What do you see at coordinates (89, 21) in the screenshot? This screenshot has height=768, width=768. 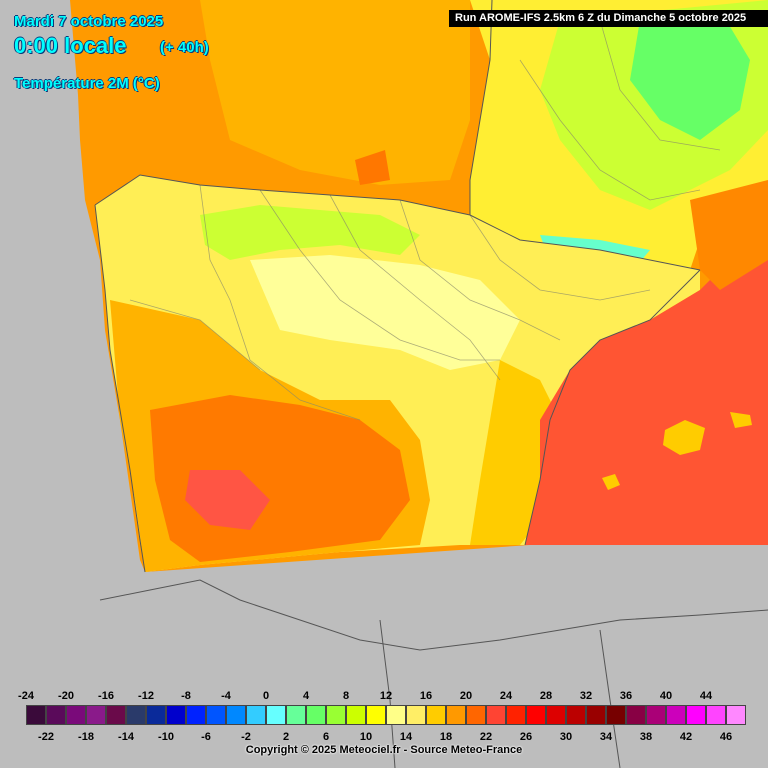 I see `forecast-date: Mardi 7 octobre 2025` at bounding box center [89, 21].